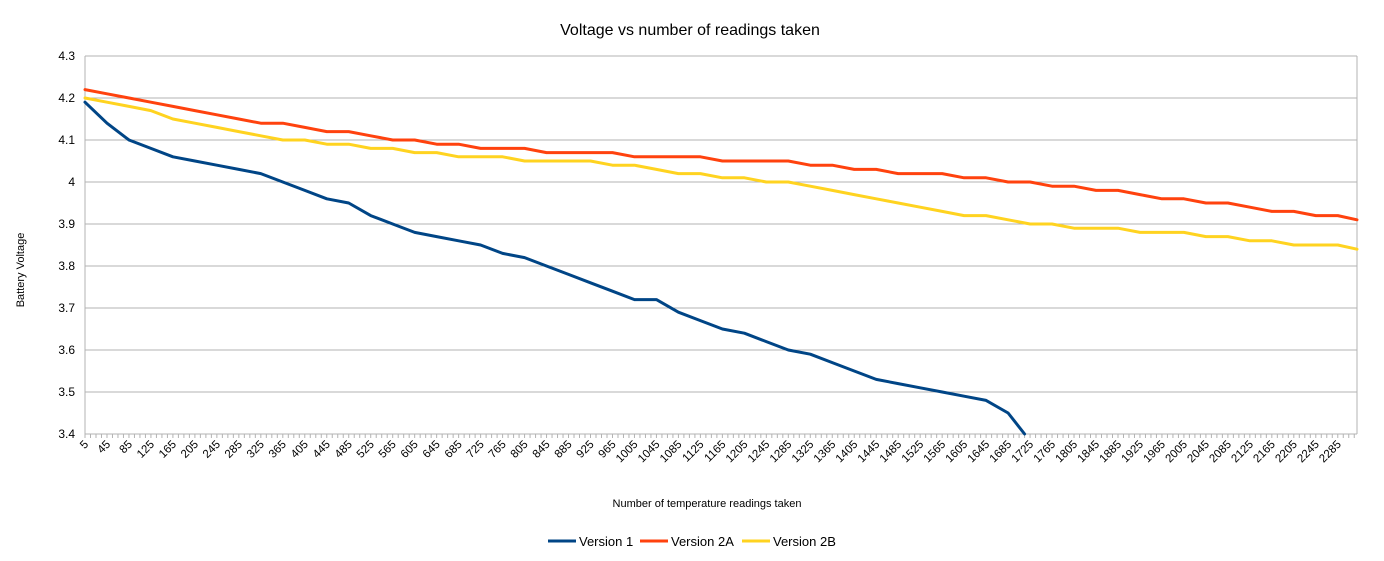 The height and width of the screenshot is (561, 1384). Describe the element at coordinates (300, 450) in the screenshot. I see `x-tick-label: 405` at that location.